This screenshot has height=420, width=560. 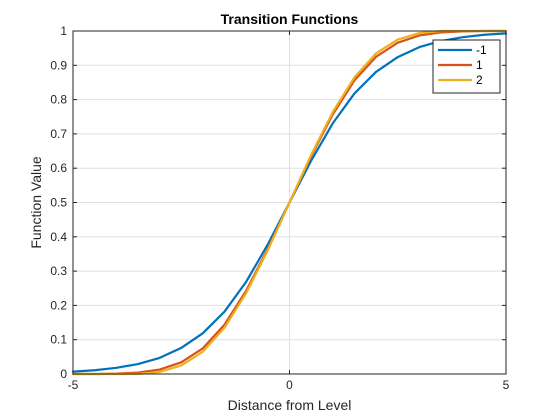 What do you see at coordinates (58, 100) in the screenshot?
I see `y-tick-label: 0.8` at bounding box center [58, 100].